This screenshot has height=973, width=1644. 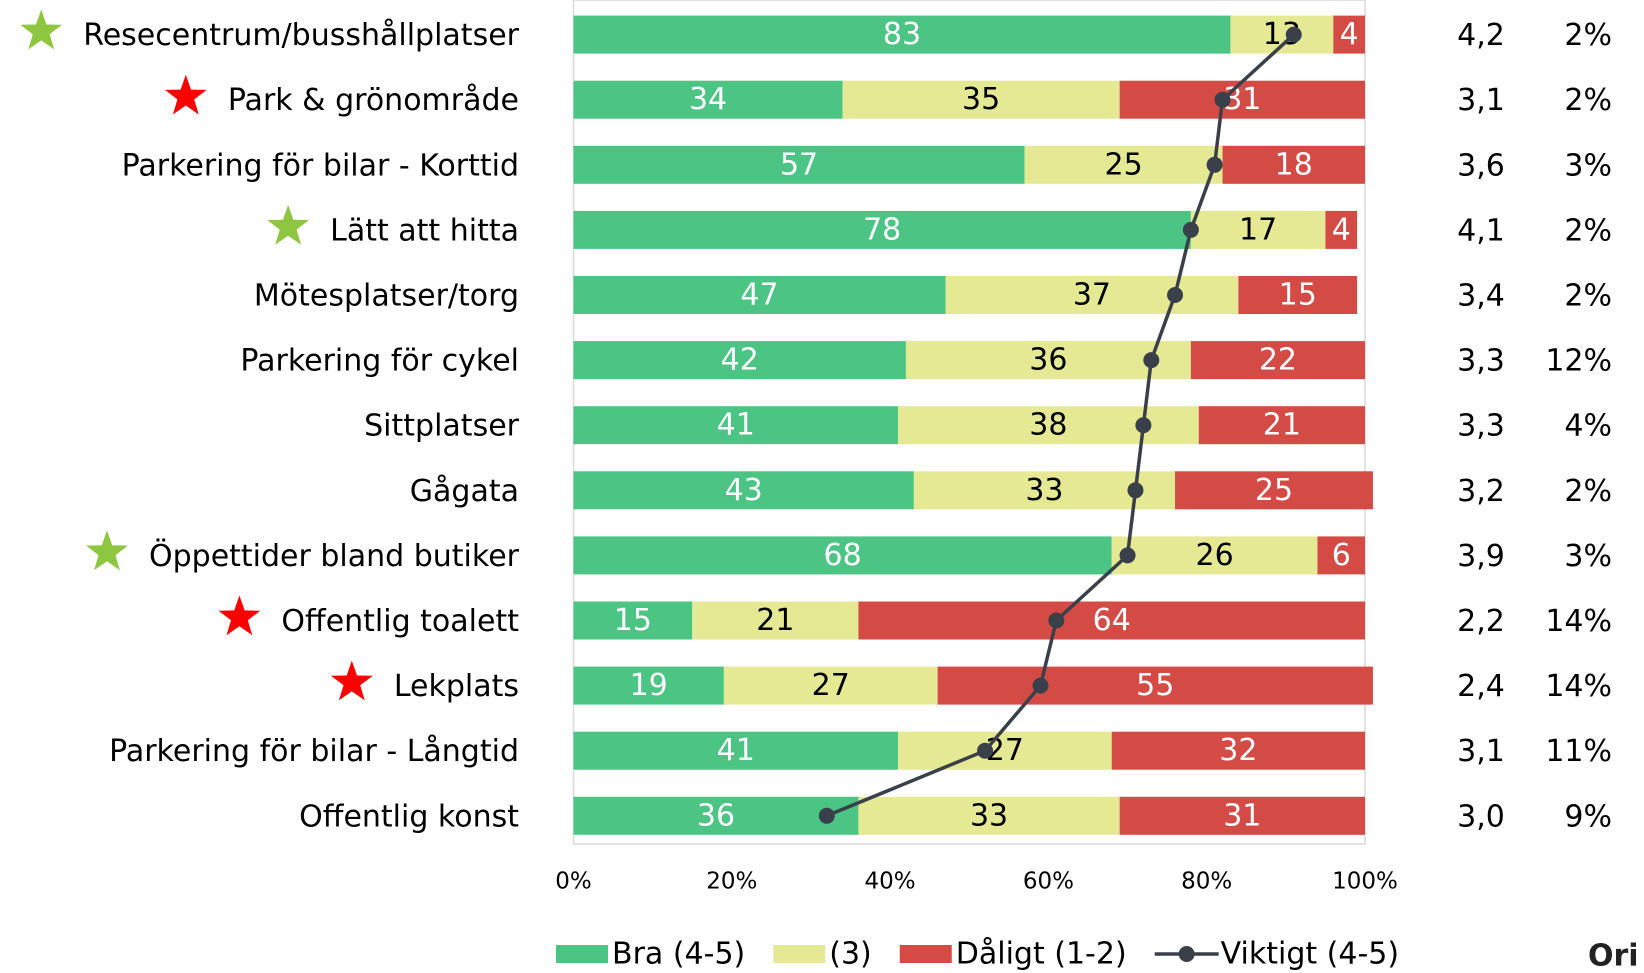 I want to click on average-value: 3,2, so click(x=1481, y=491).